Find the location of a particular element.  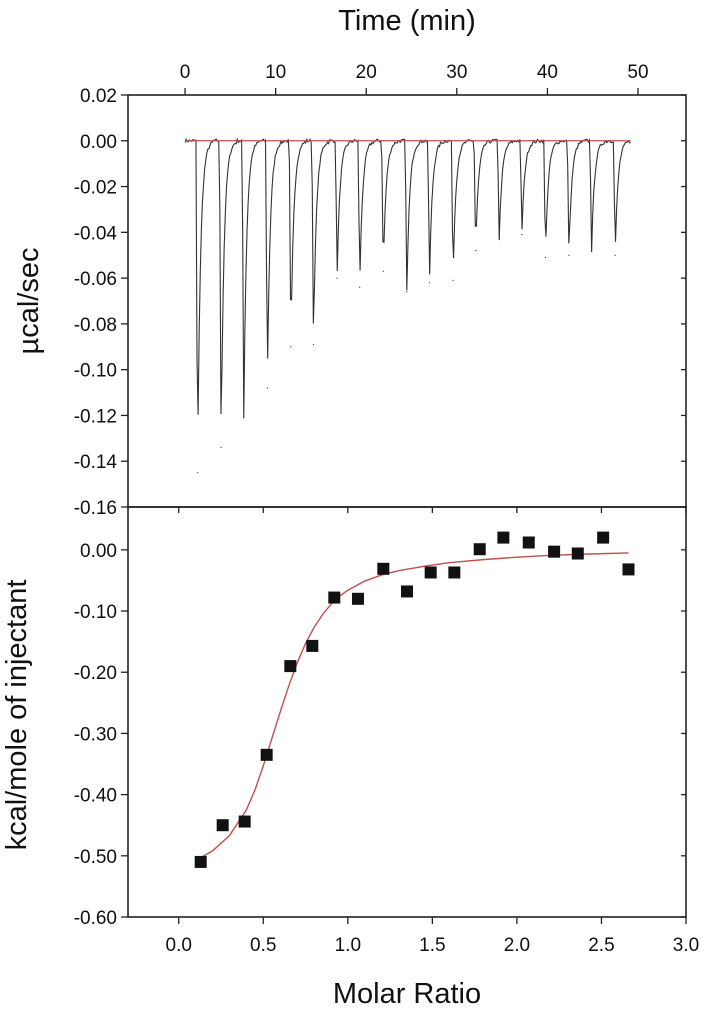

top-y-tick-label: -0.10 is located at coordinates (95, 371).